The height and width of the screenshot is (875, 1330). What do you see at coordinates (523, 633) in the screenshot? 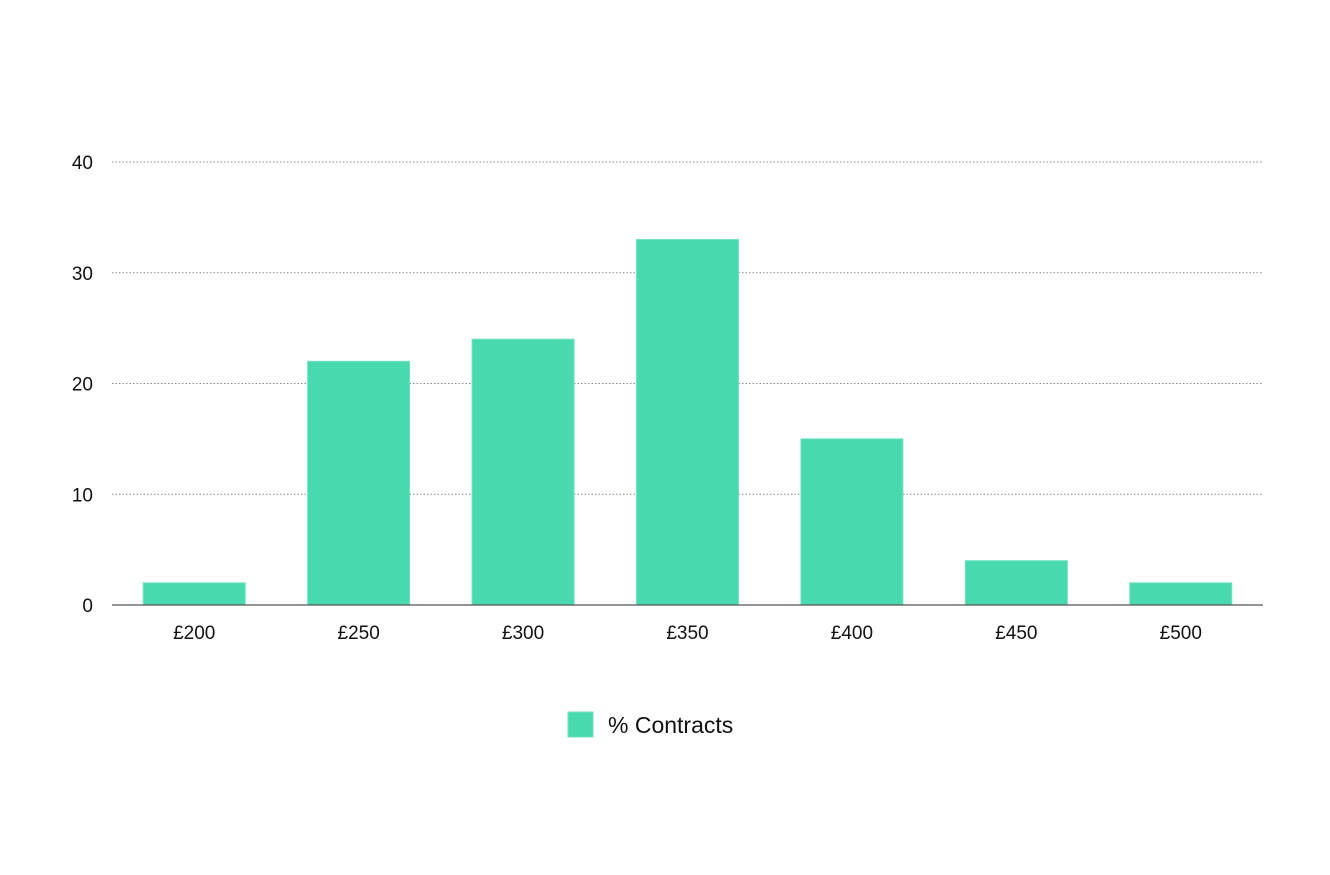
I see `x-tick-label: £300` at bounding box center [523, 633].